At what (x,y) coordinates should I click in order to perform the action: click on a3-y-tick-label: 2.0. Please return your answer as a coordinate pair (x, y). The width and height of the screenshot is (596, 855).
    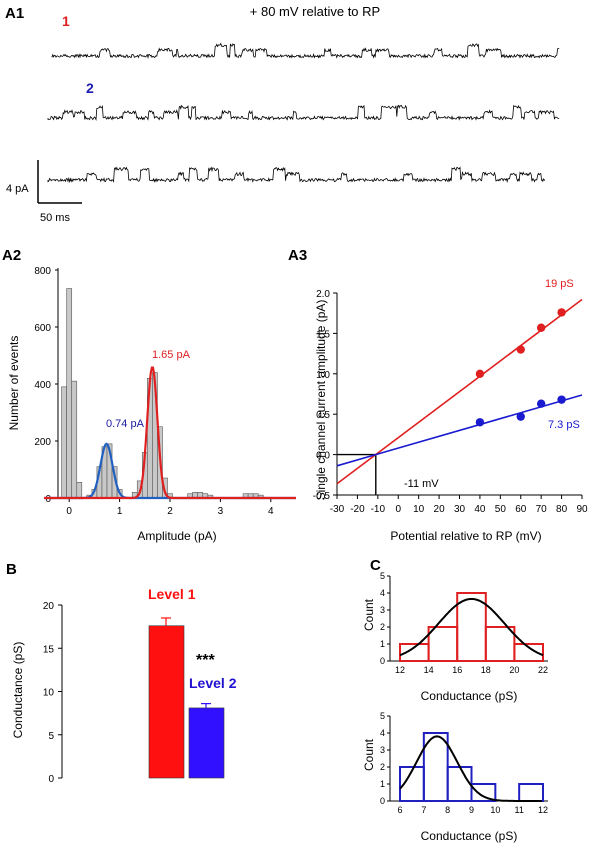
    Looking at the image, I should click on (323, 294).